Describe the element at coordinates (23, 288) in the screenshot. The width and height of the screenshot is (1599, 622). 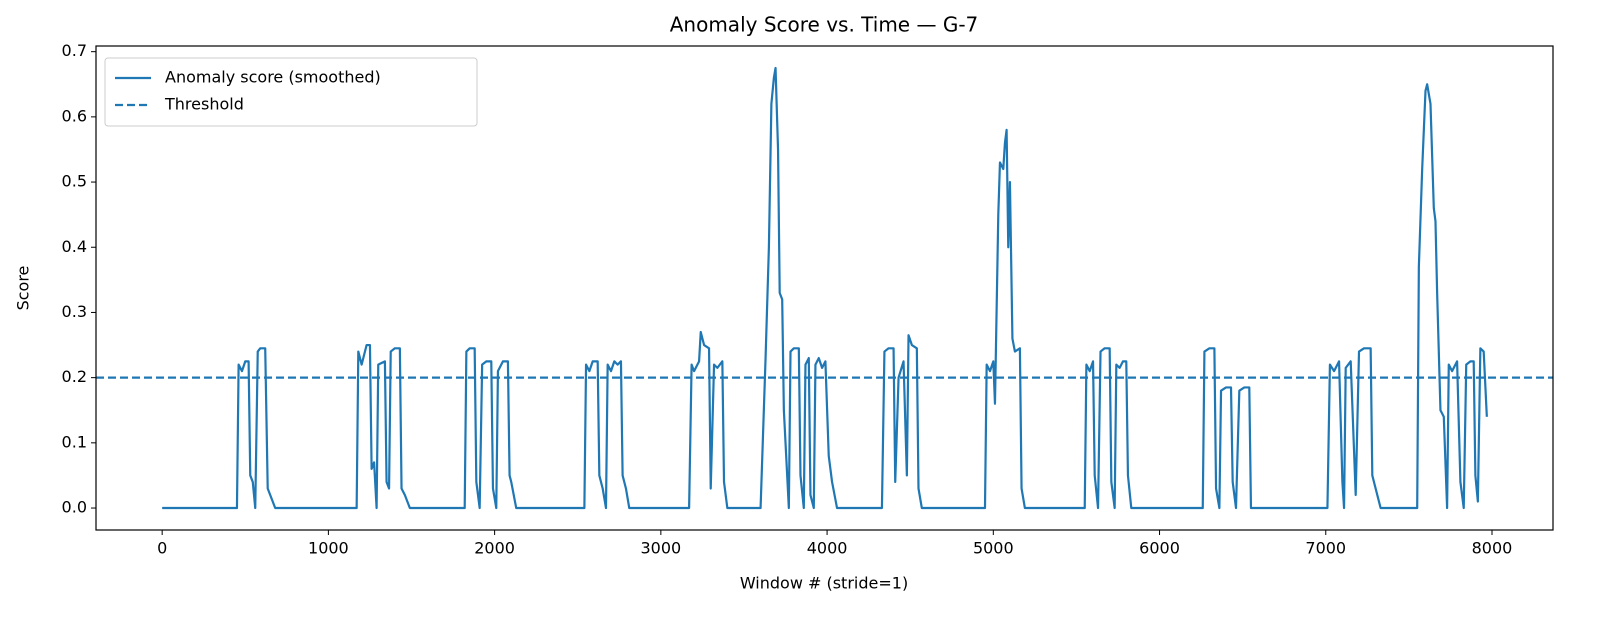
I see `y-axis-label: Score` at that location.